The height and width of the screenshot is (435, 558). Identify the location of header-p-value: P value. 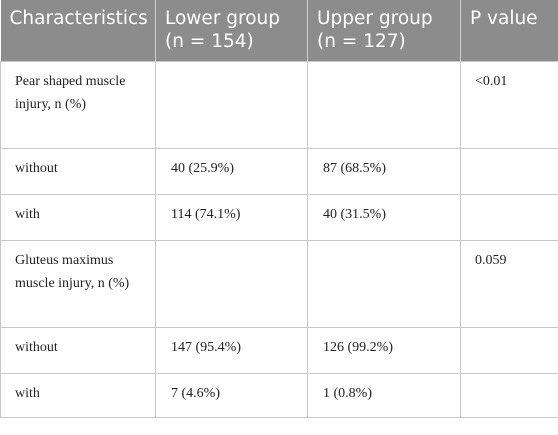
(509, 31).